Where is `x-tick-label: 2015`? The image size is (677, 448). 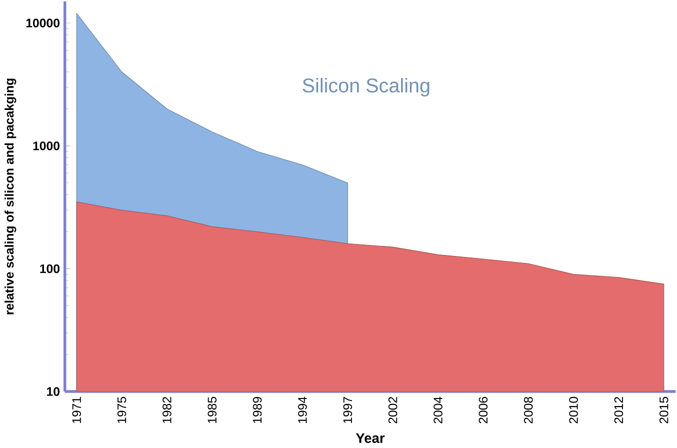 x-tick-label: 2015 is located at coordinates (663, 410).